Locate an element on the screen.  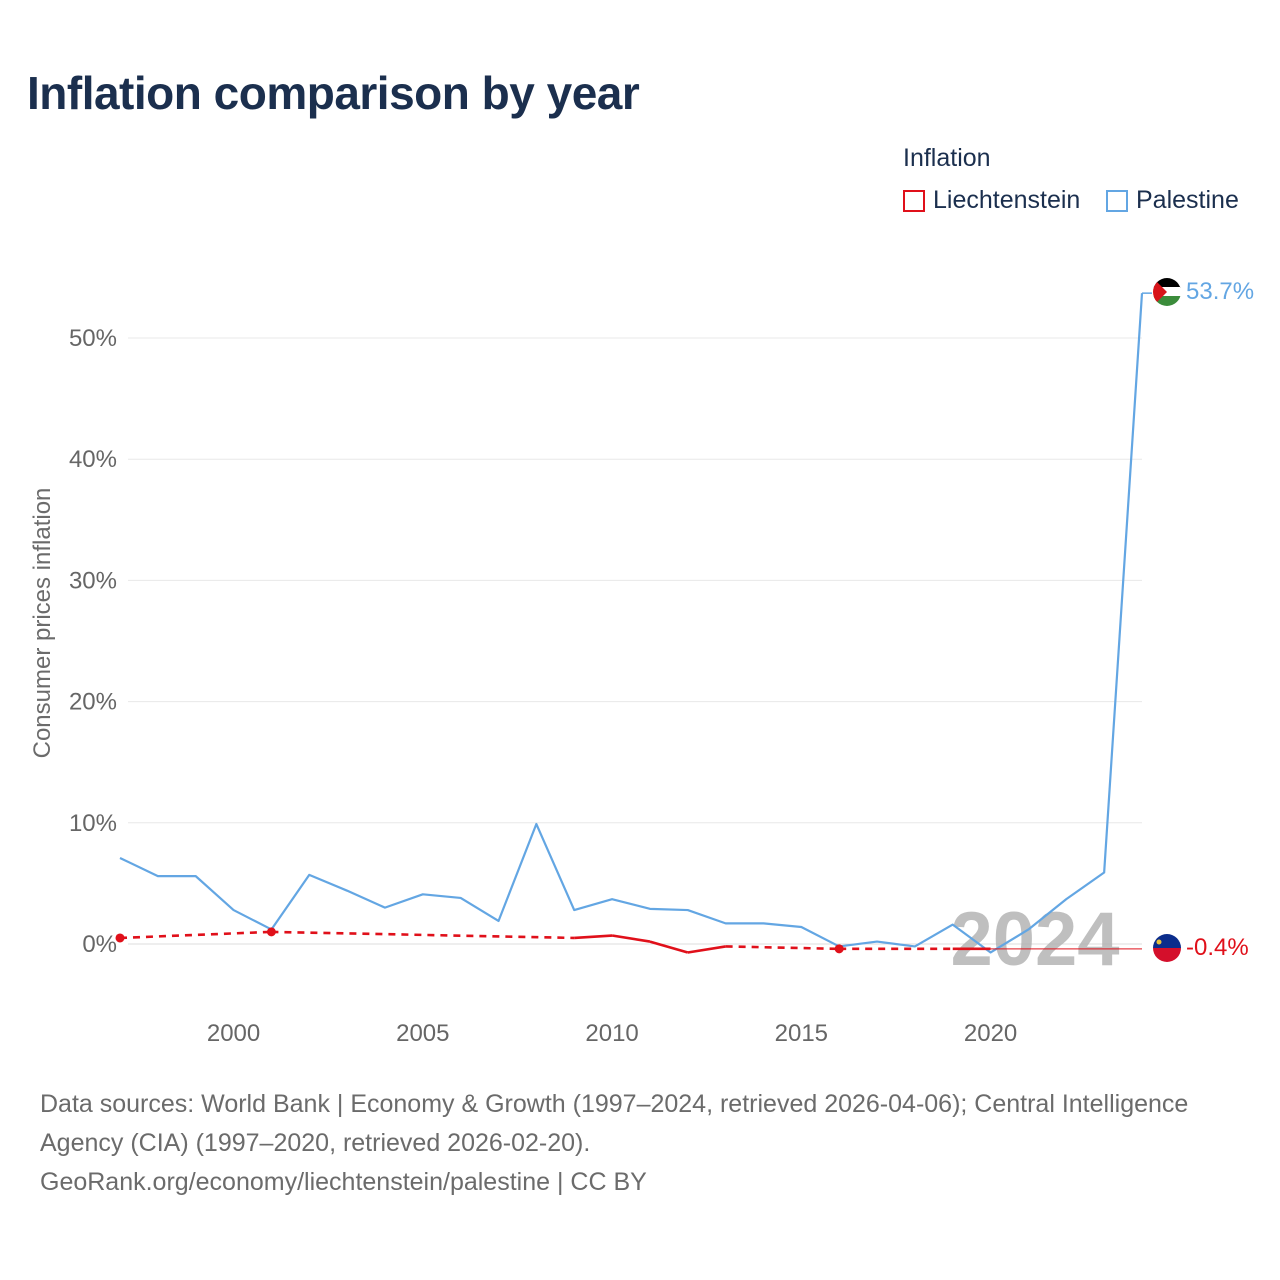
legend-item-liechtenstein: Liechtenstein is located at coordinates (991, 200).